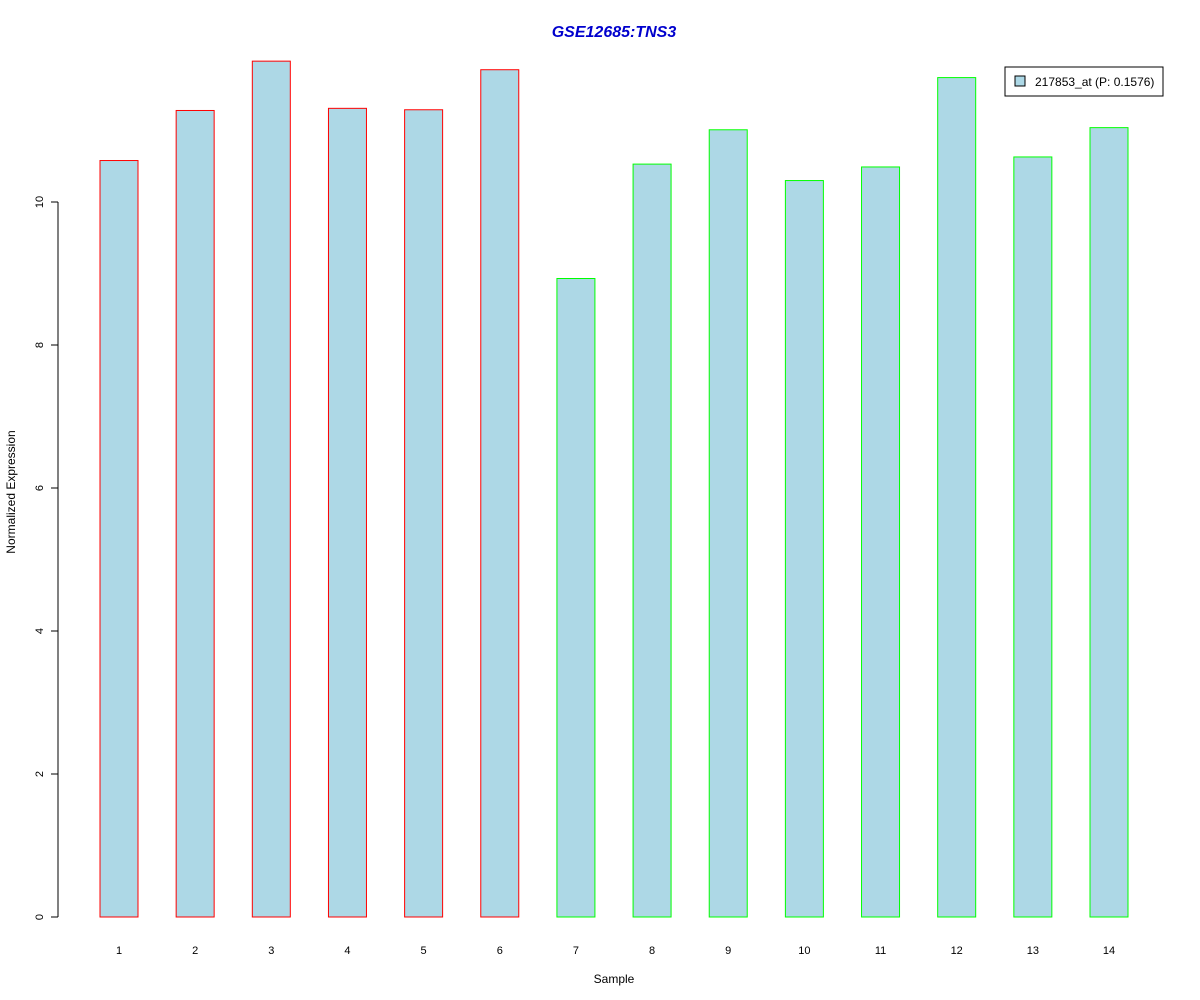 This screenshot has height=1000, width=1200. Describe the element at coordinates (40, 488) in the screenshot. I see `y-tick-label: 6` at that location.